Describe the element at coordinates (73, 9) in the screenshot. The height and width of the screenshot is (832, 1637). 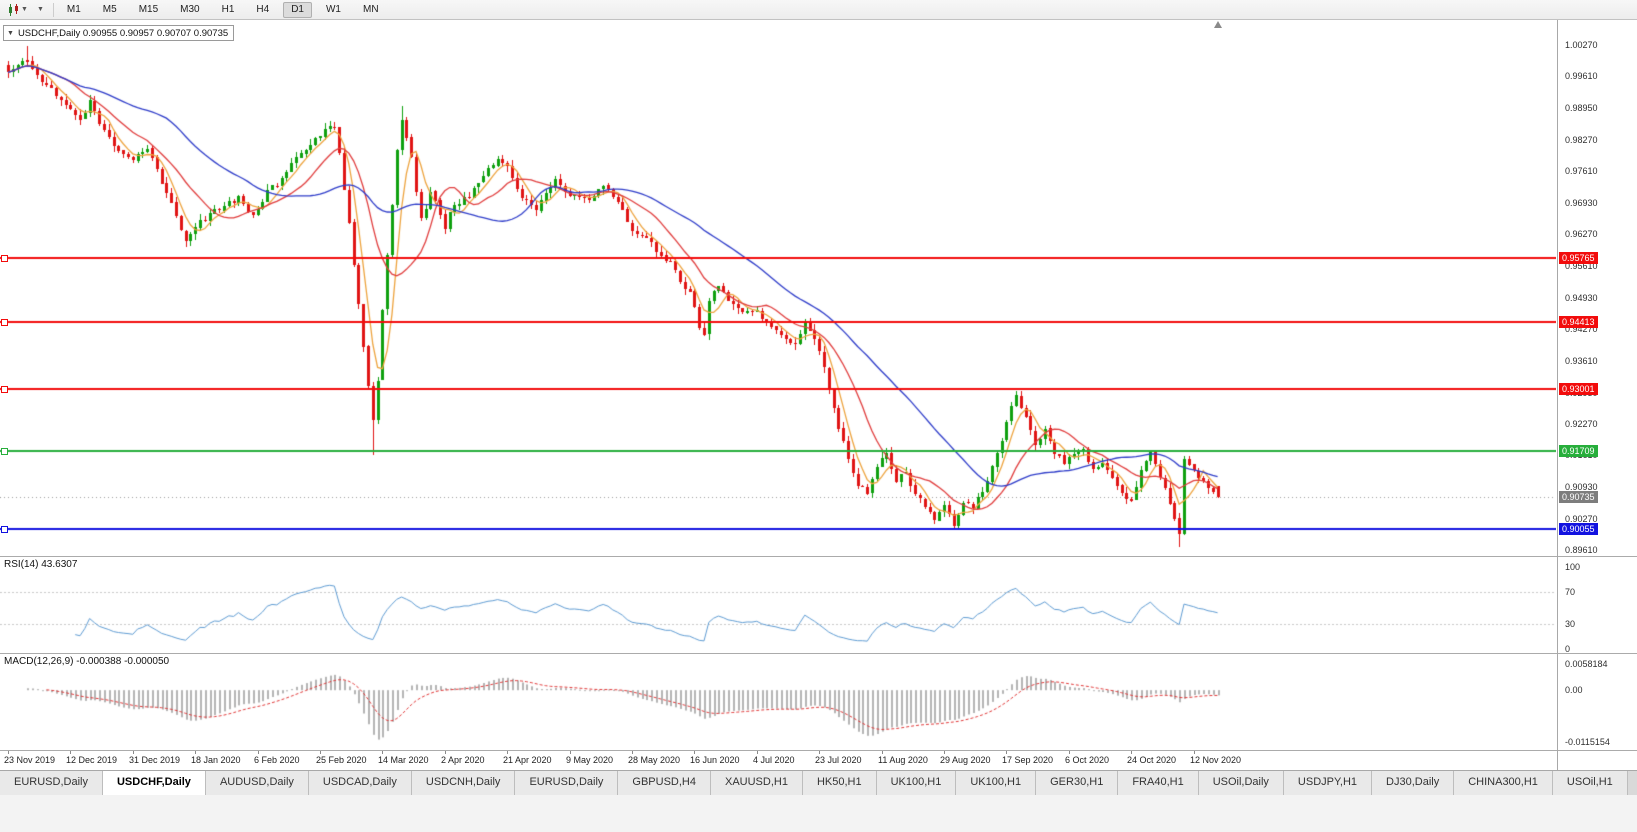
I see `timeframe-button-m1: M1` at that location.